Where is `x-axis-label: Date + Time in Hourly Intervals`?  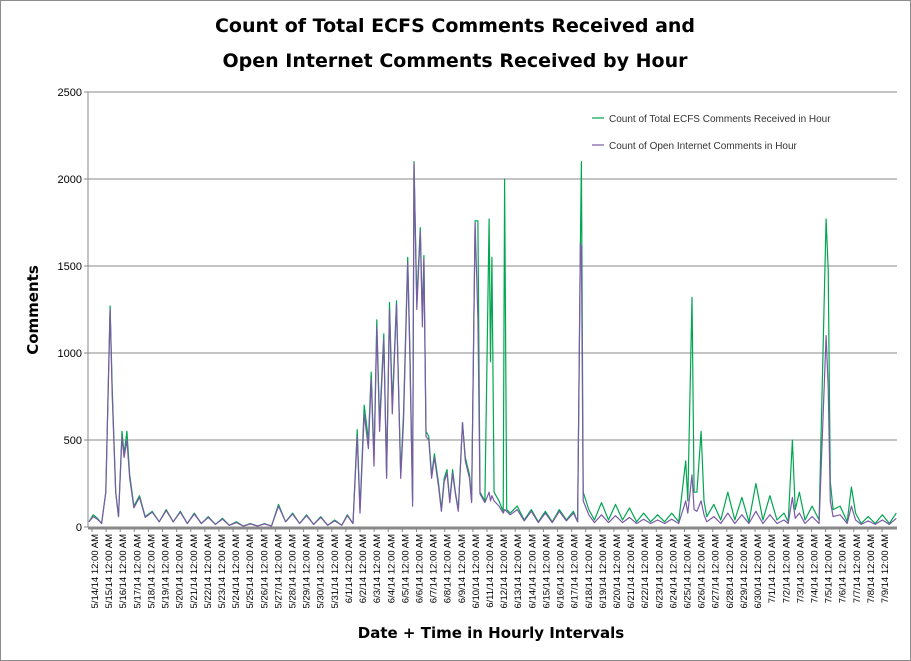
x-axis-label: Date + Time in Hourly Intervals is located at coordinates (491, 633).